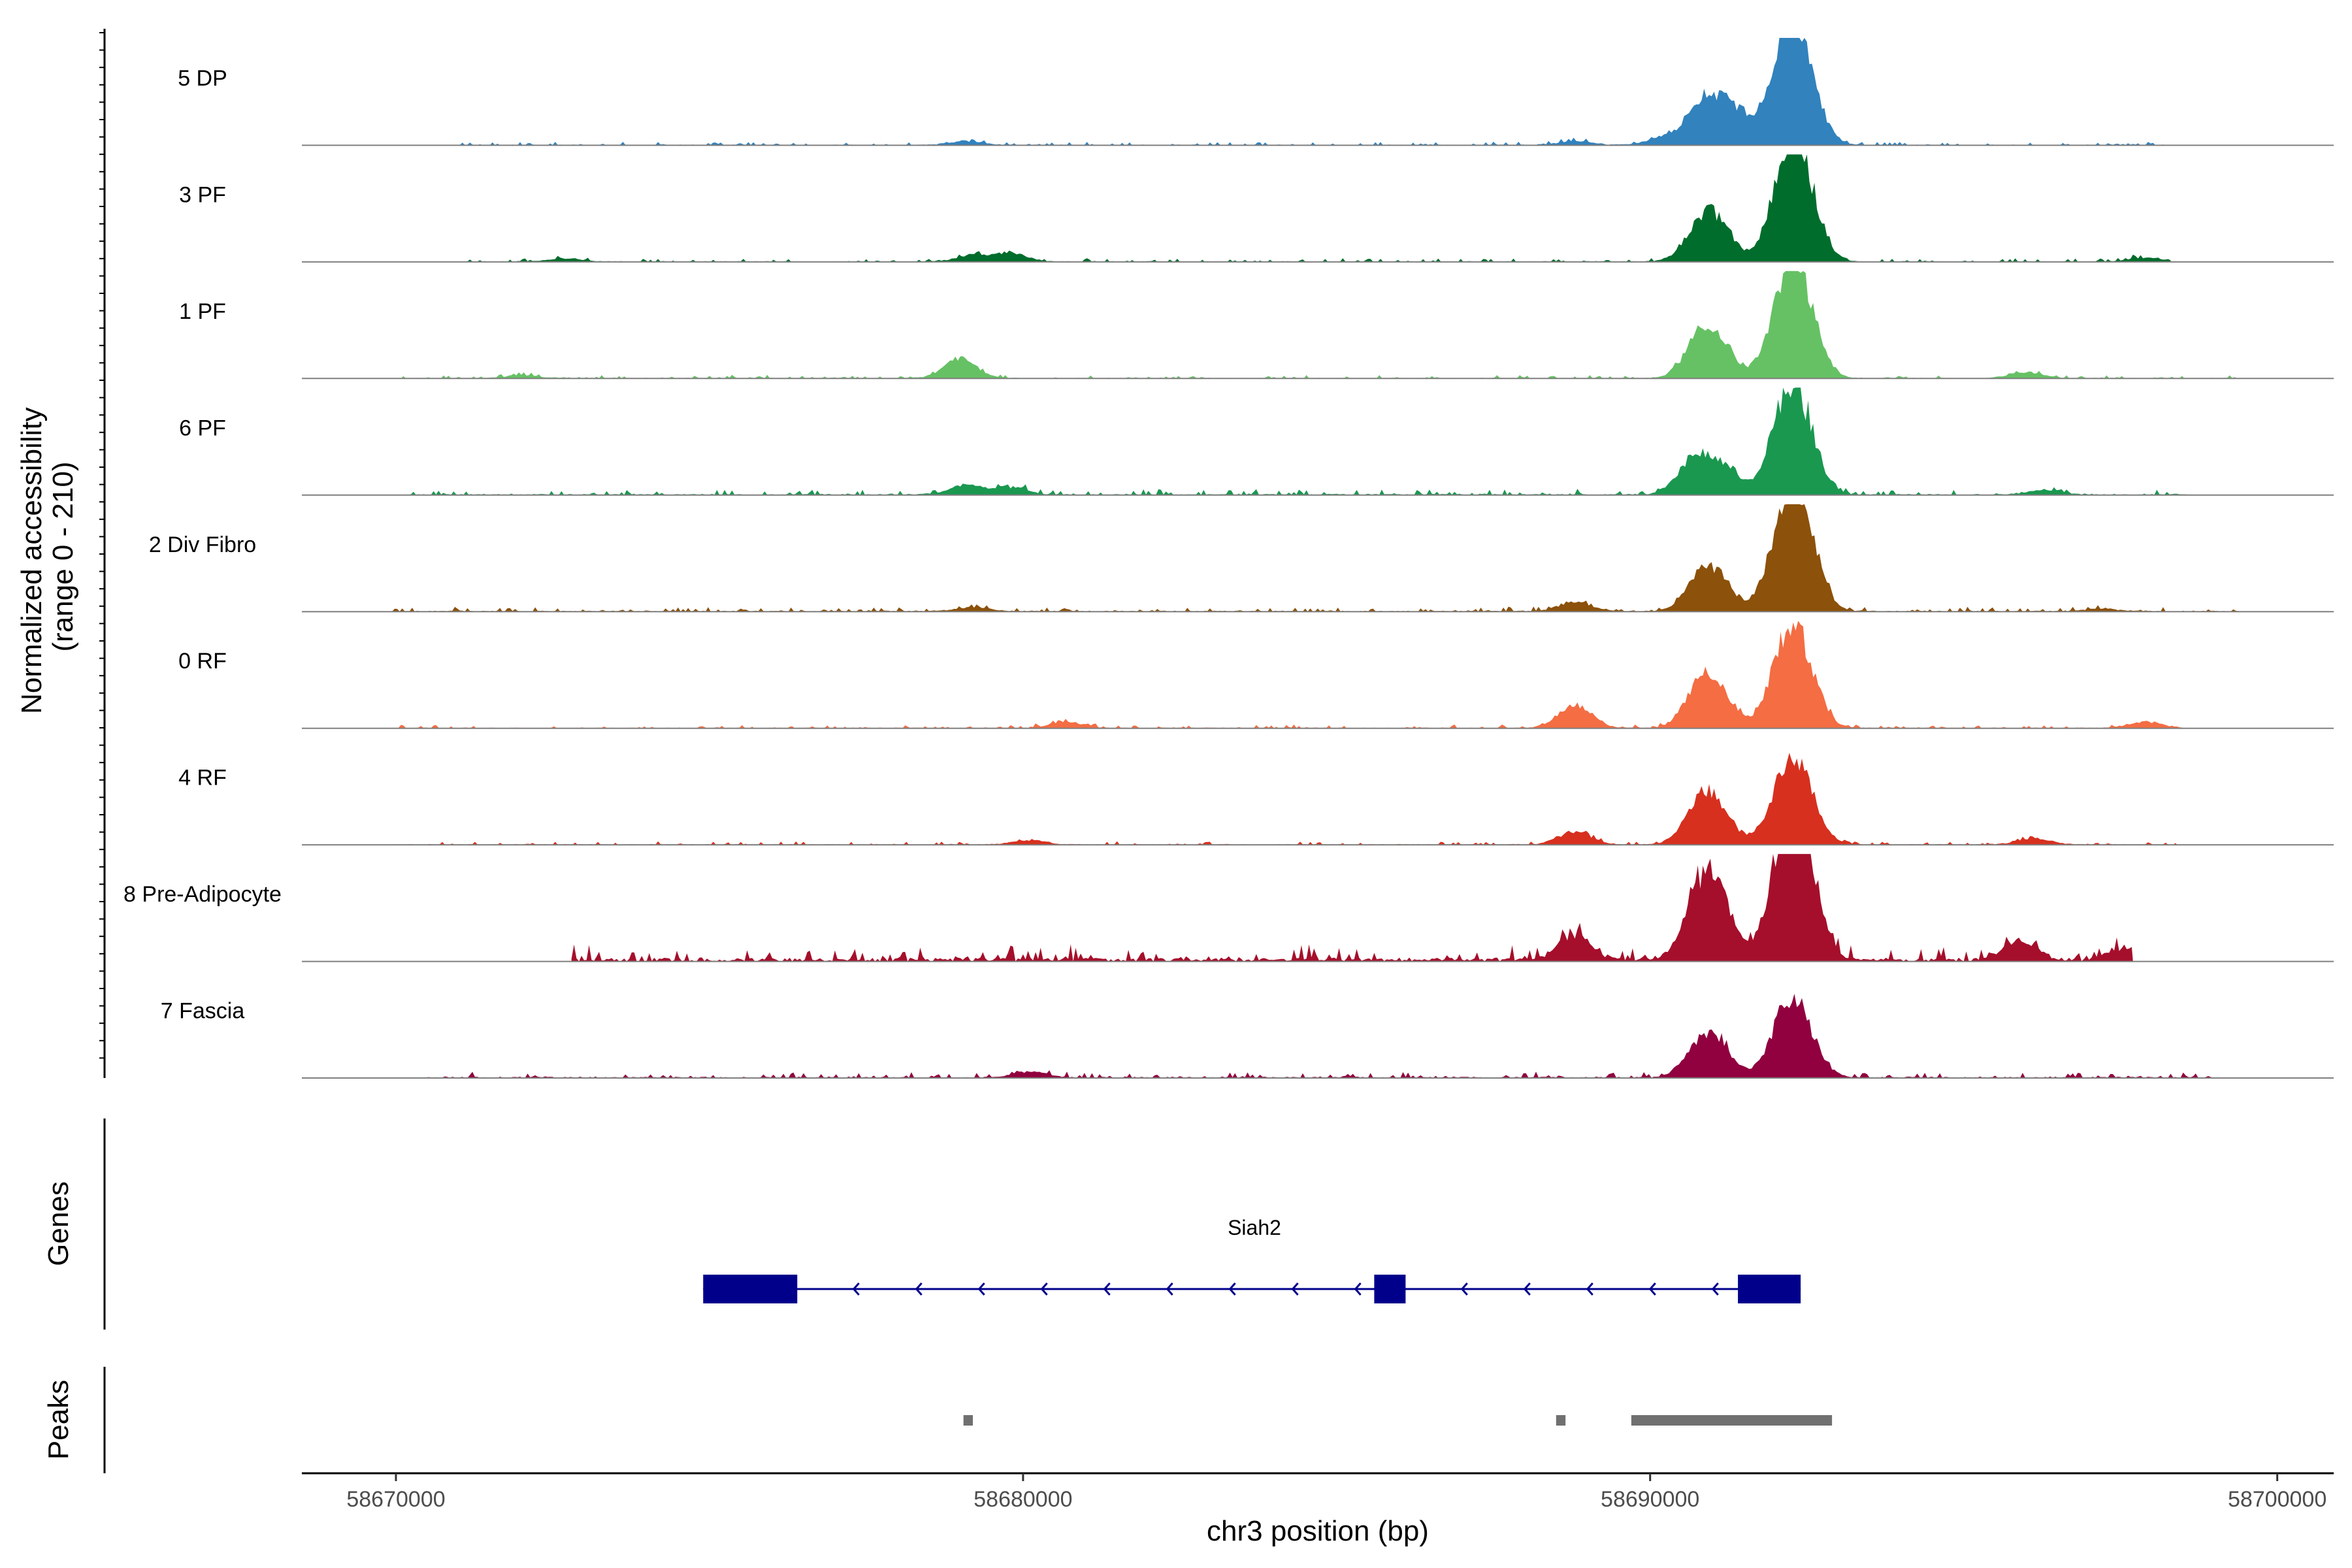  I want to click on y-axis-title-line-2: (range 0 - 210), so click(63, 556).